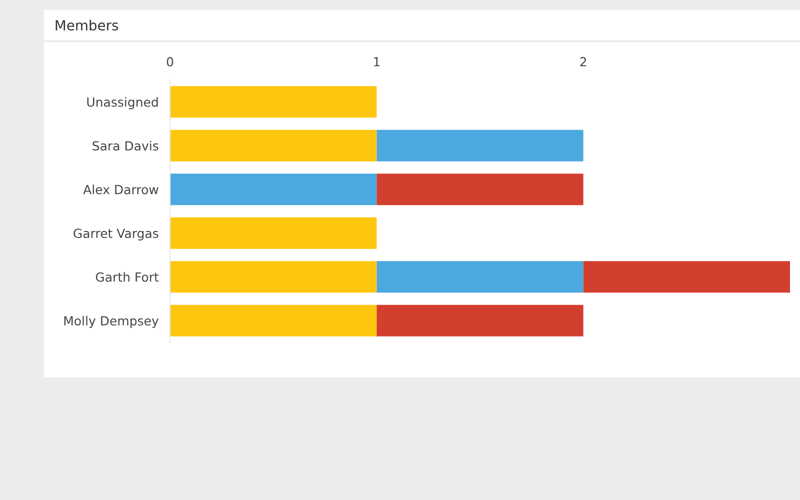 The height and width of the screenshot is (500, 800). I want to click on x-tick-label: 1, so click(377, 61).